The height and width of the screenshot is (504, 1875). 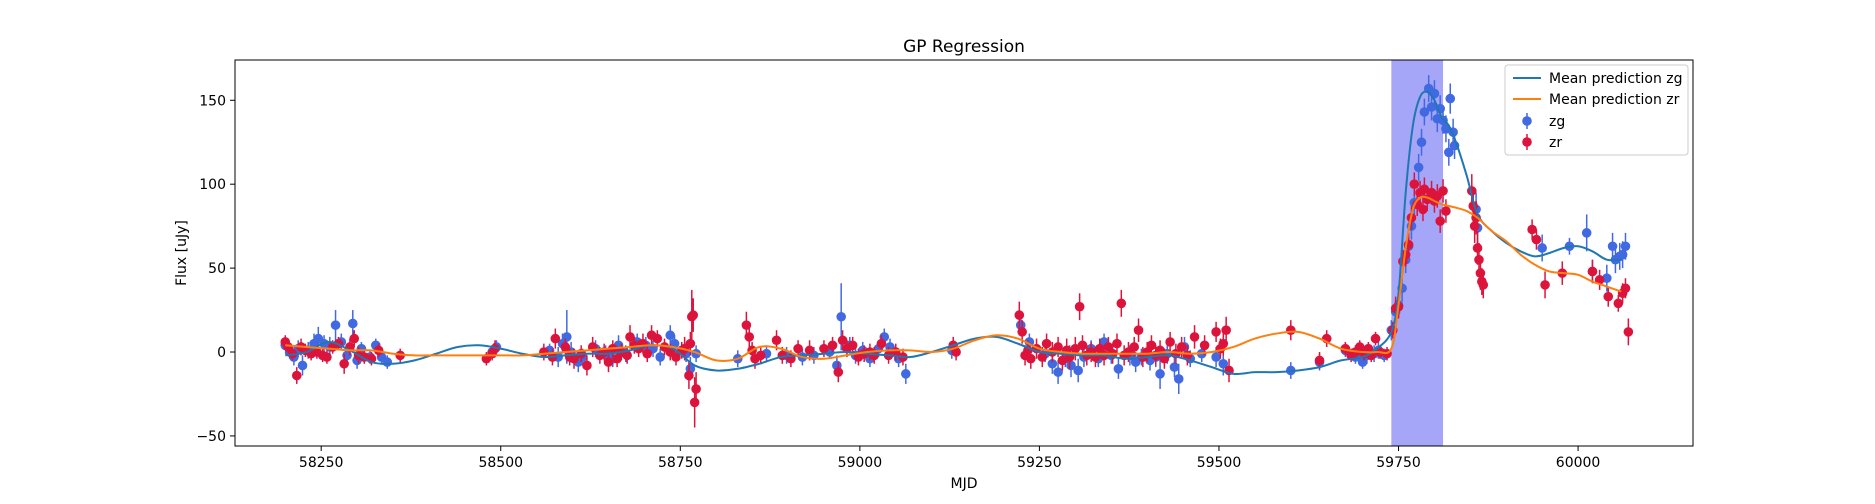 What do you see at coordinates (1527, 121) in the screenshot?
I see `legend-swatch-zg` at bounding box center [1527, 121].